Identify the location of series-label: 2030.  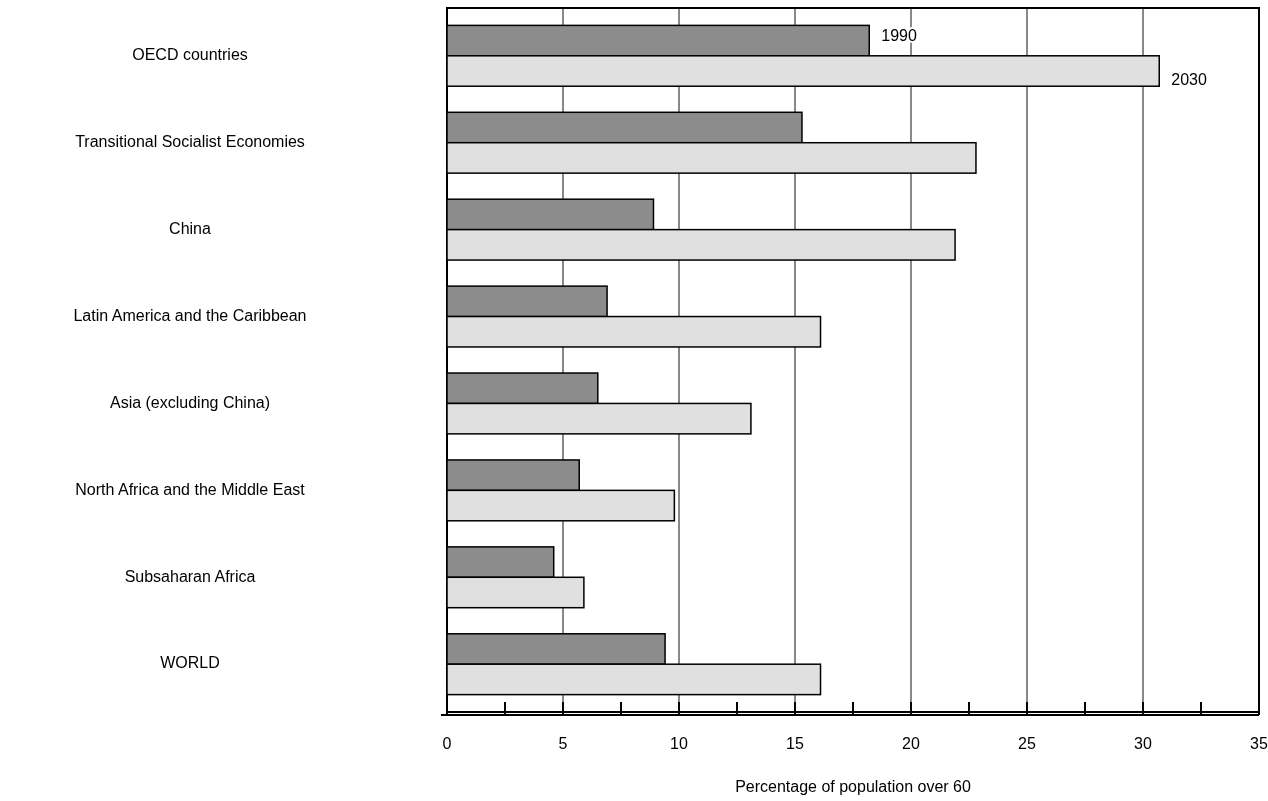
(1189, 80).